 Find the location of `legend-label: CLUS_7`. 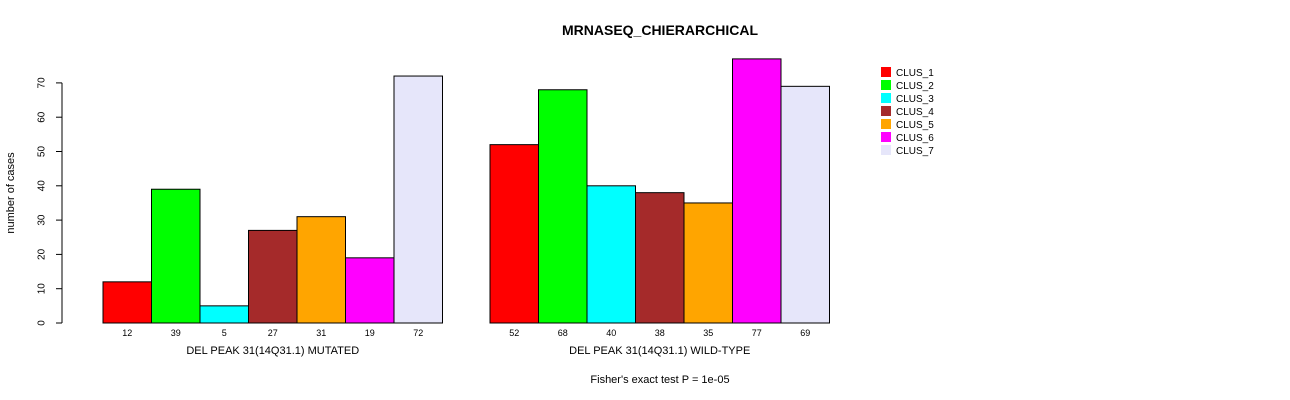

legend-label: CLUS_7 is located at coordinates (915, 151).